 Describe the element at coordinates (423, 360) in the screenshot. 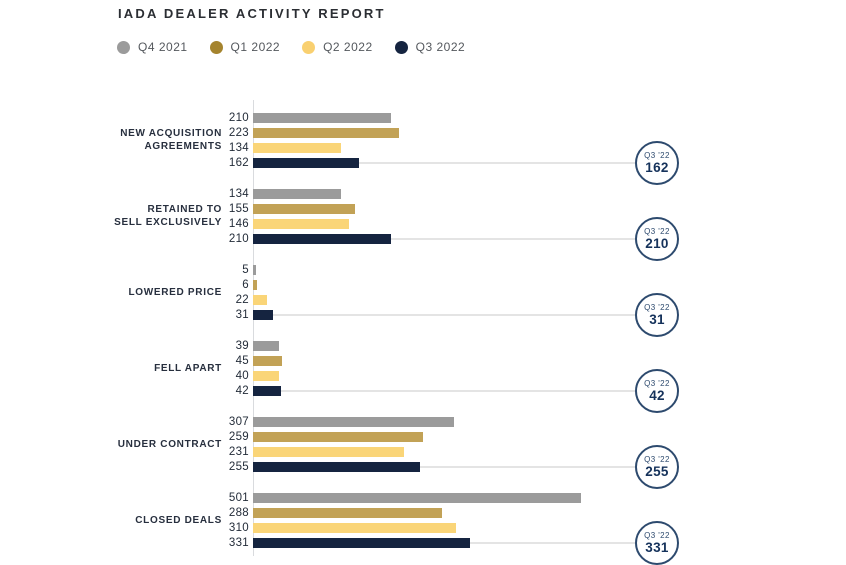

I see `bar-row: 45` at that location.